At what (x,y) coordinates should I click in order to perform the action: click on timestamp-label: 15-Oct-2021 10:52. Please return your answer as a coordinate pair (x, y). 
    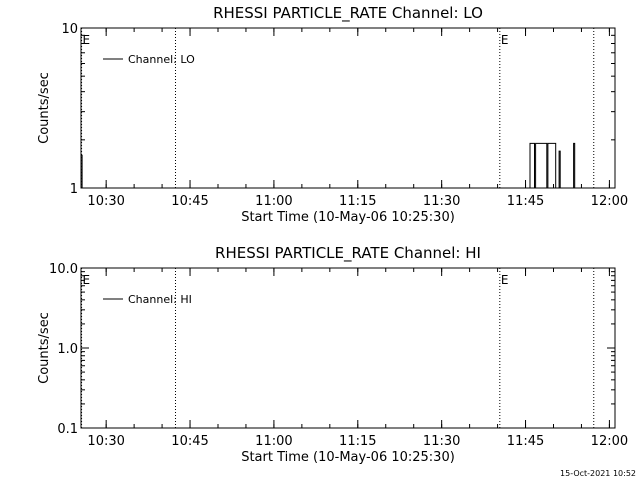
    Looking at the image, I should click on (598, 473).